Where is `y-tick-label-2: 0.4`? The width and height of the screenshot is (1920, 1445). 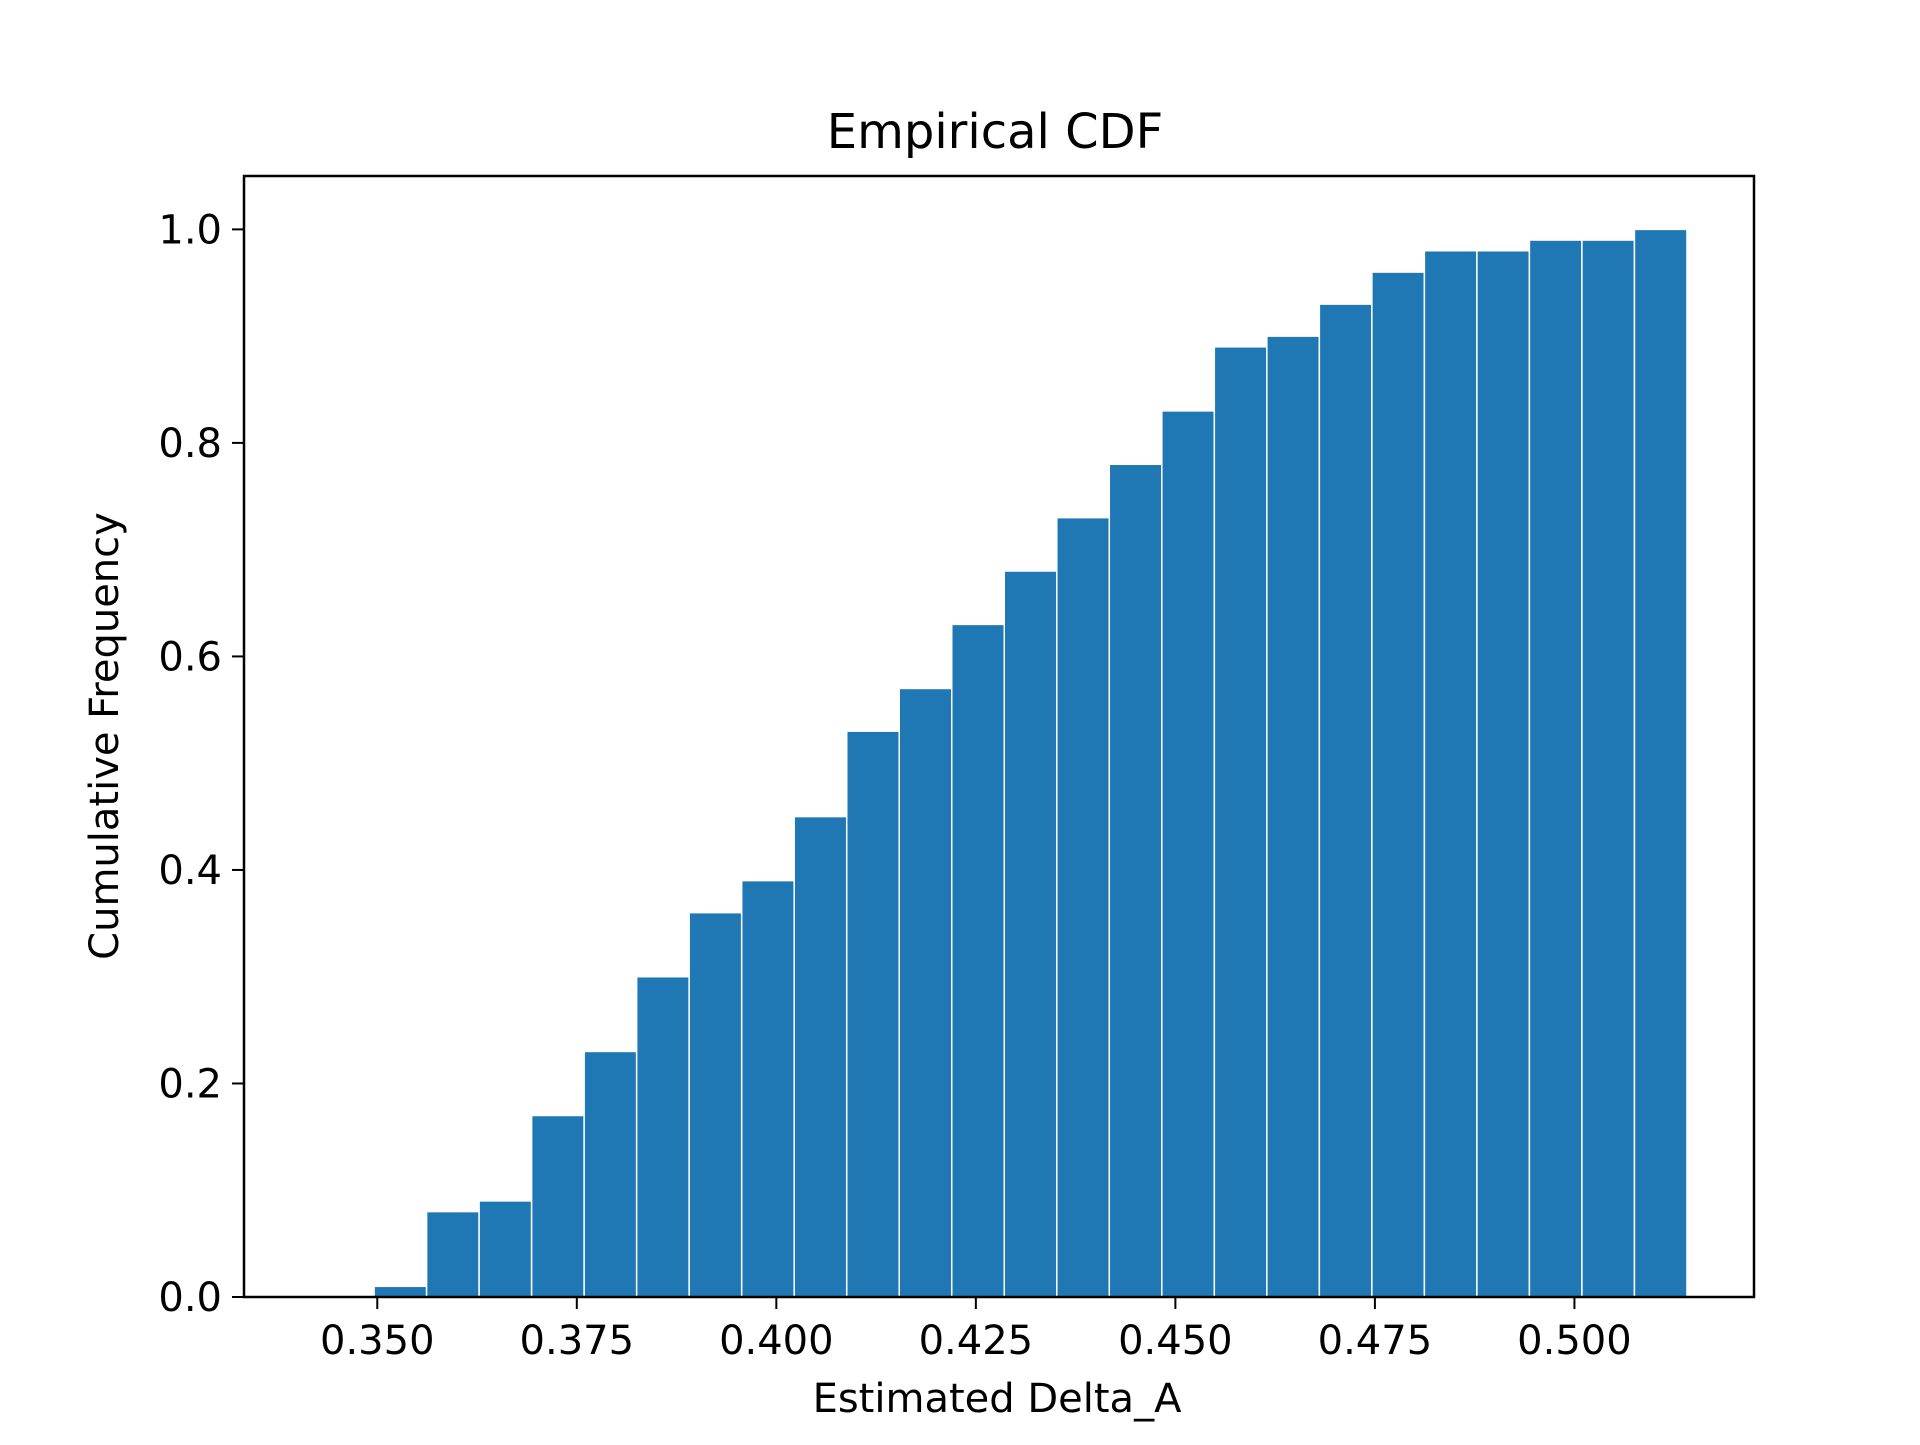 y-tick-label-2: 0.4 is located at coordinates (190, 871).